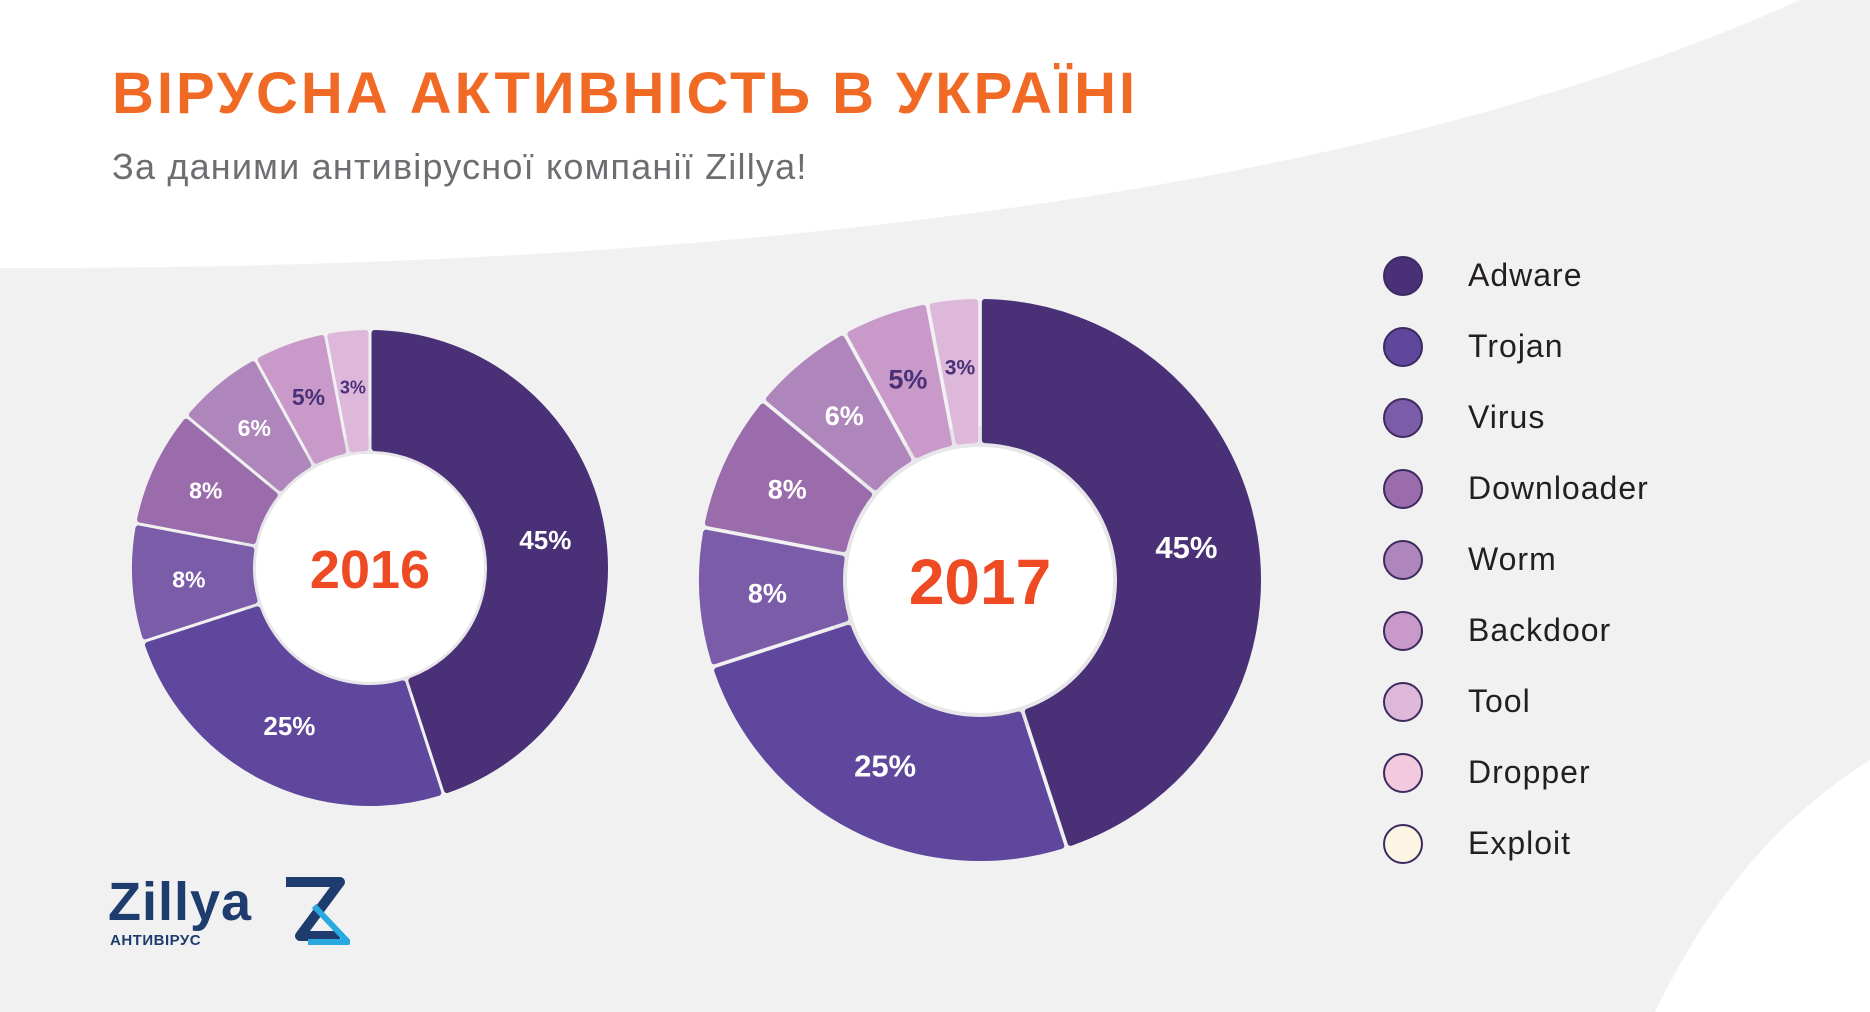 The width and height of the screenshot is (1870, 1012). I want to click on legend-label-worm: Worm, so click(1512, 559).